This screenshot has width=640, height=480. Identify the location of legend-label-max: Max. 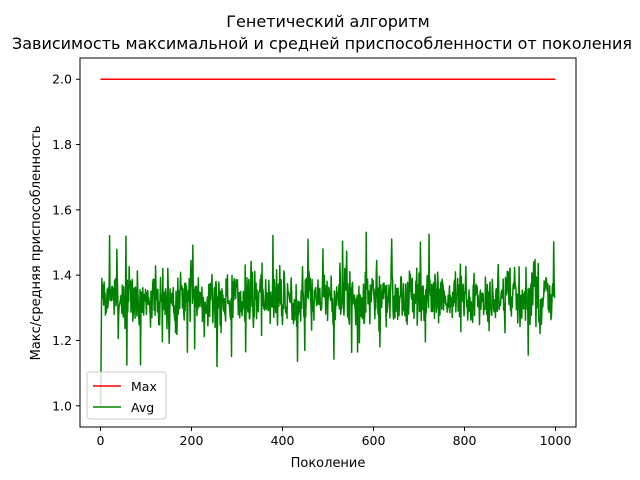
(144, 386).